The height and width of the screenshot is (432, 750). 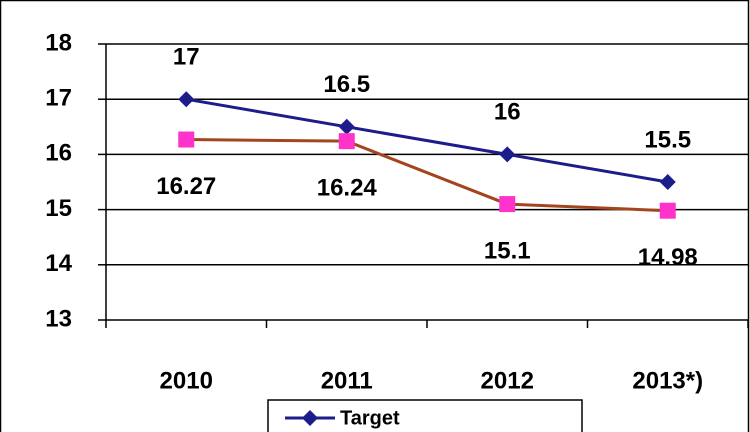 I want to click on data-label: 17, so click(x=186, y=57).